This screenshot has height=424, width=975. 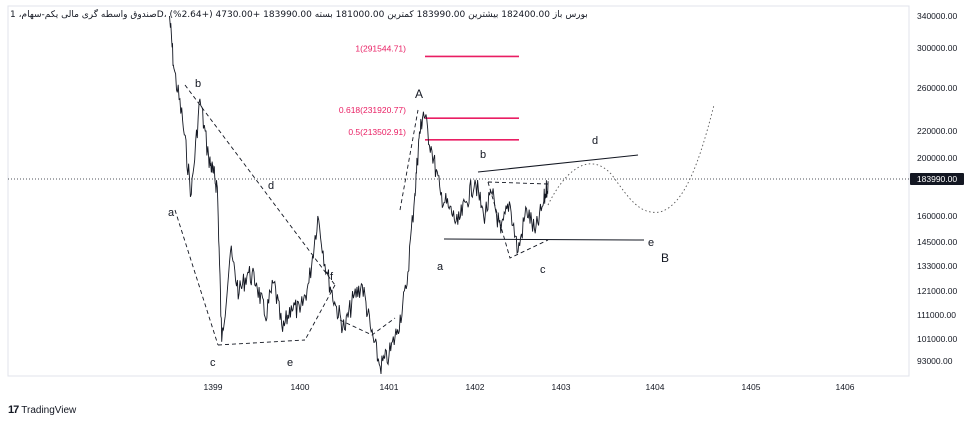 What do you see at coordinates (260, 185) in the screenshot?
I see `wave-b-d-dashed` at bounding box center [260, 185].